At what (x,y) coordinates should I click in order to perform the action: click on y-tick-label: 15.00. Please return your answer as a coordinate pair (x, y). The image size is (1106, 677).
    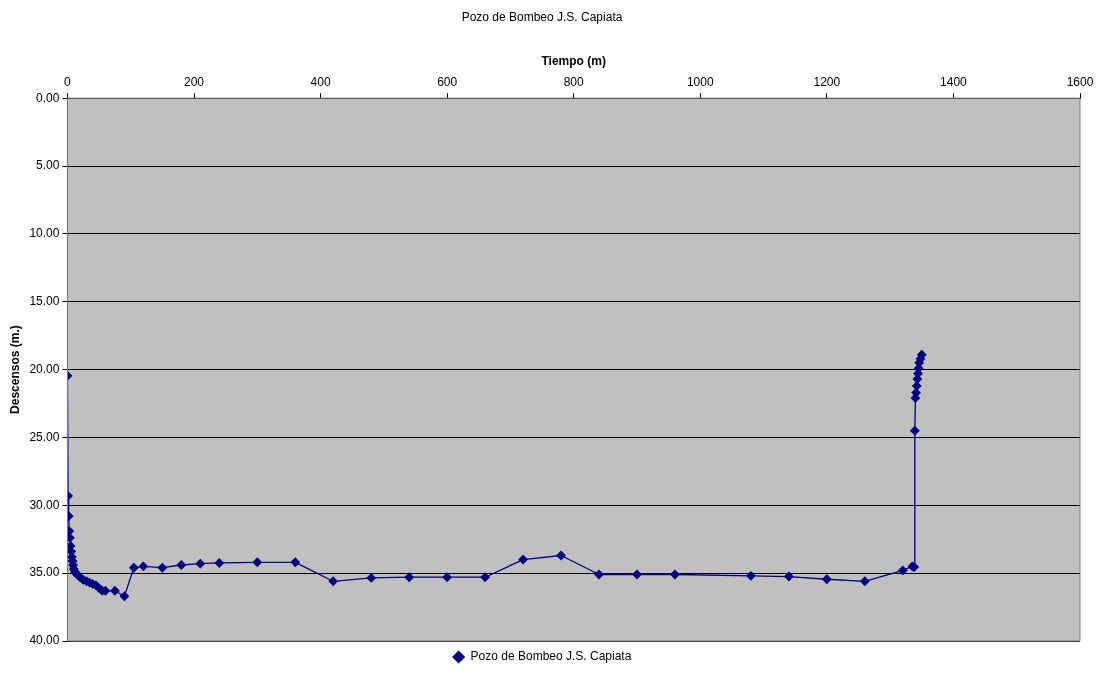
    Looking at the image, I should click on (44, 301).